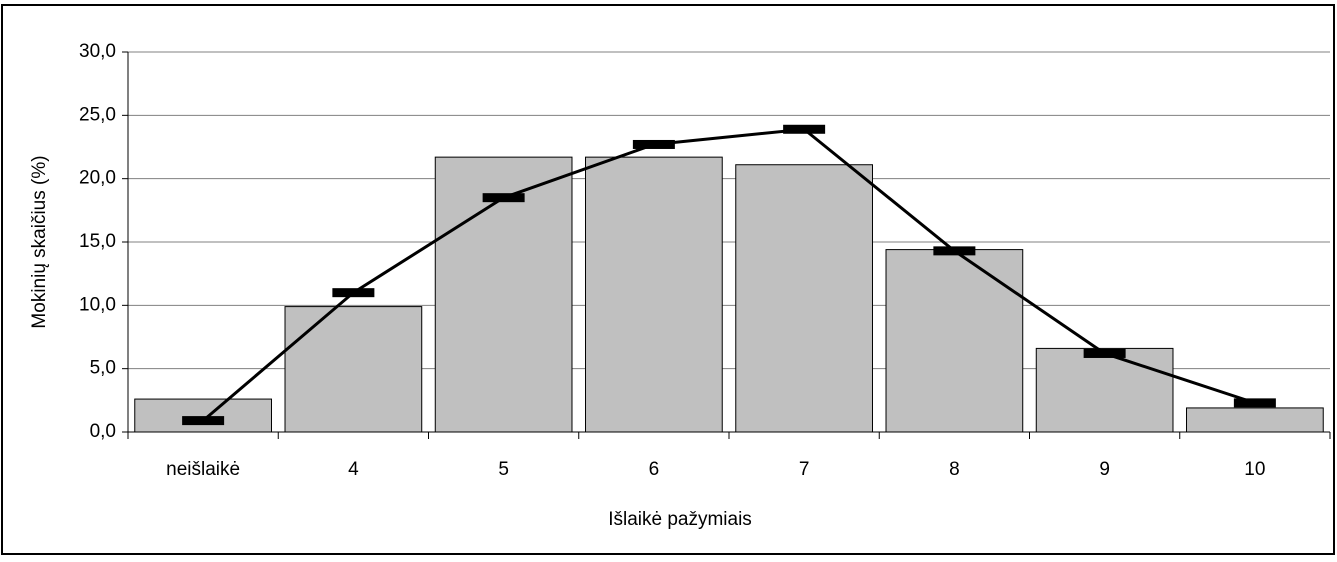 The width and height of the screenshot is (1337, 562). What do you see at coordinates (97, 51) in the screenshot?
I see `y-tick-label: 30,0` at bounding box center [97, 51].